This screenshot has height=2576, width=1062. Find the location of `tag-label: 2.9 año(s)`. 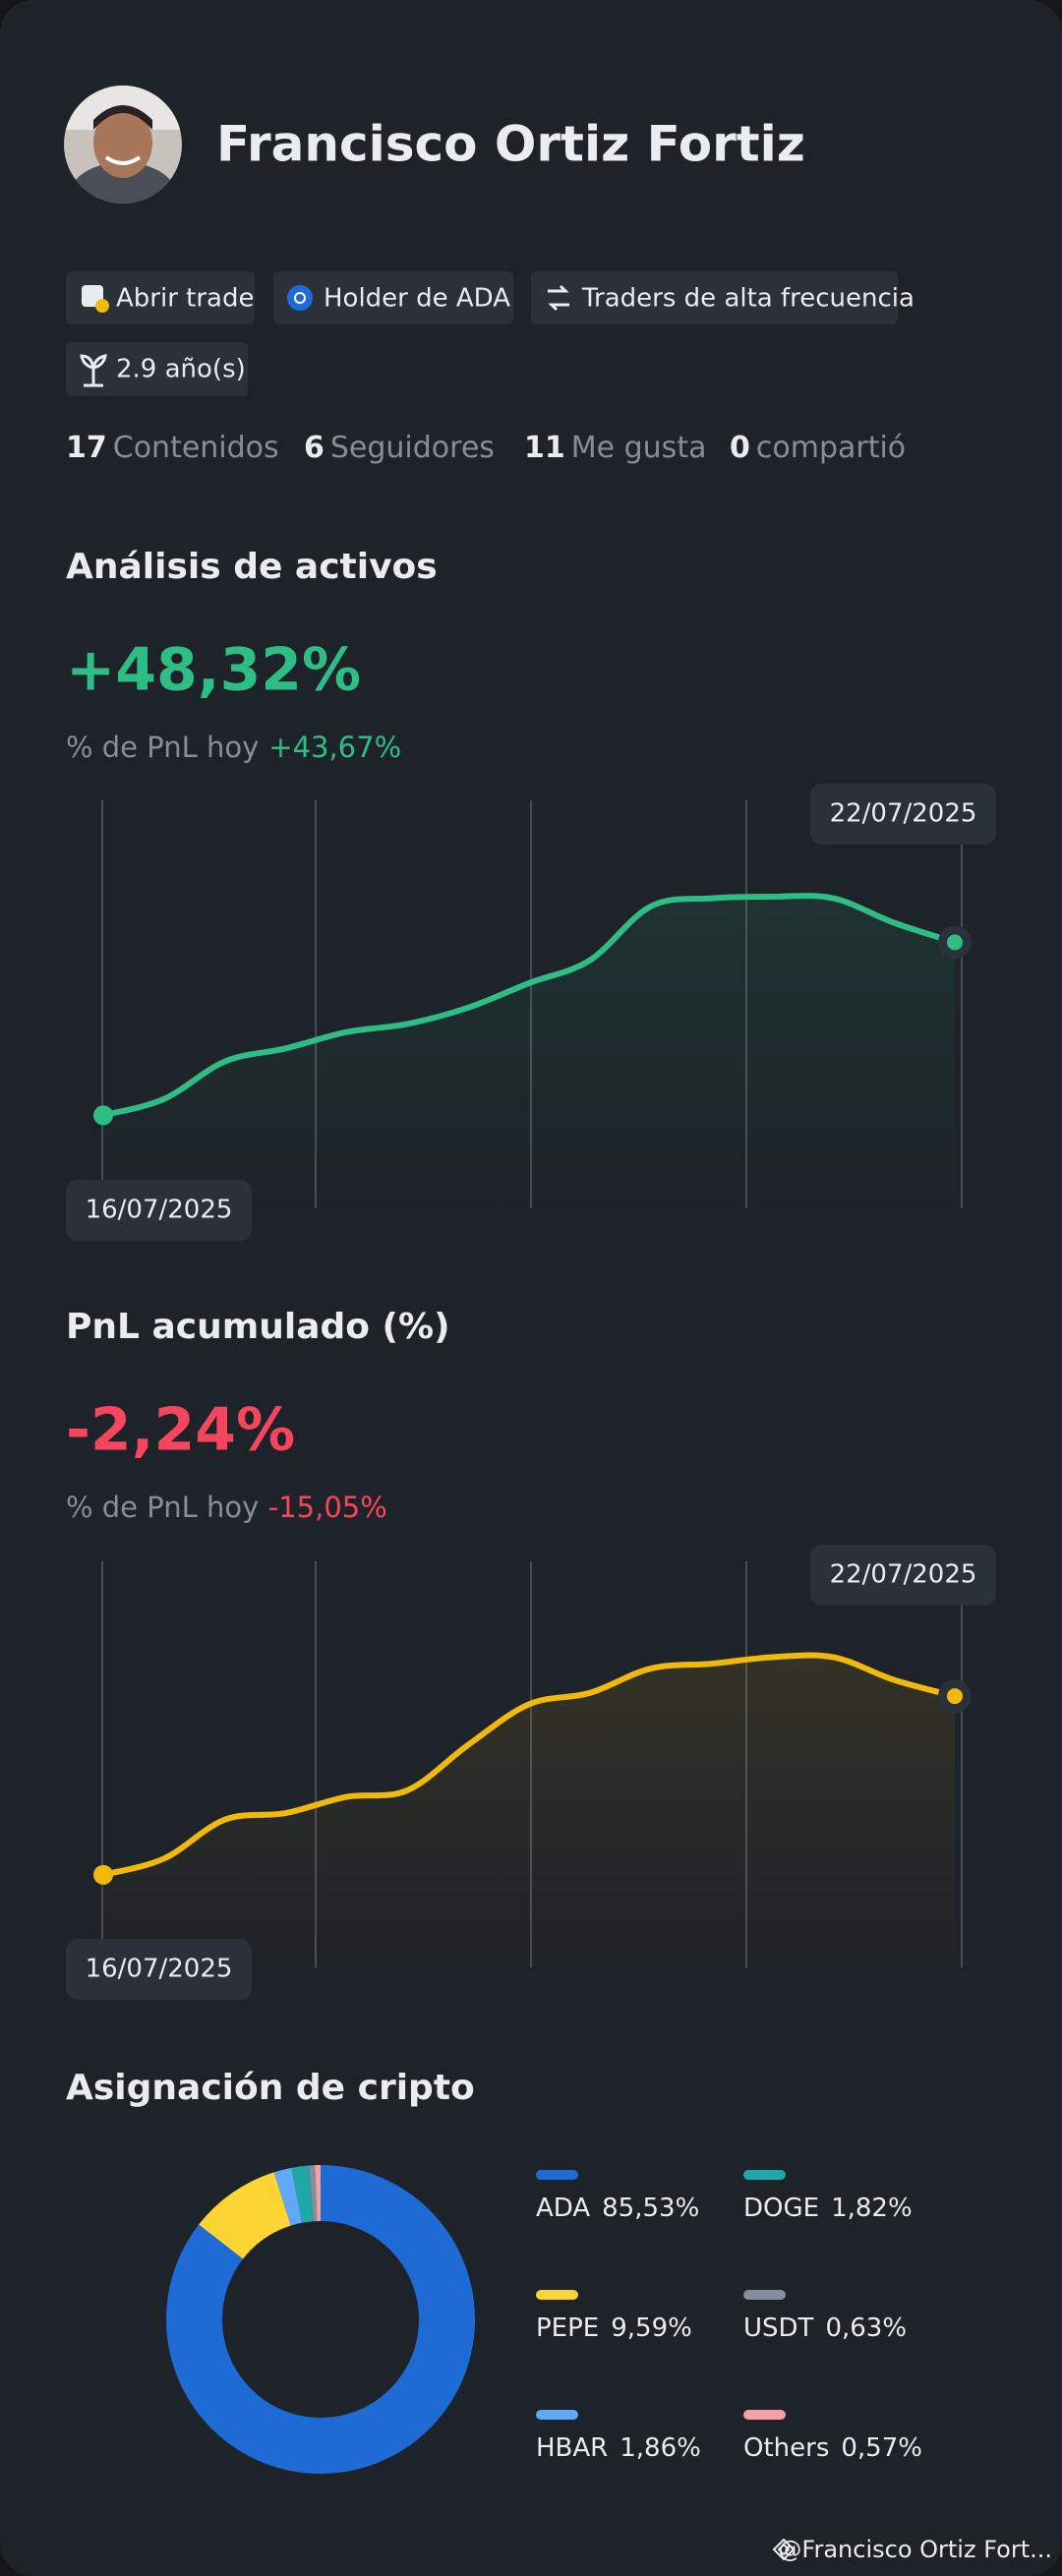

tag-label: 2.9 año(s) is located at coordinates (181, 369).